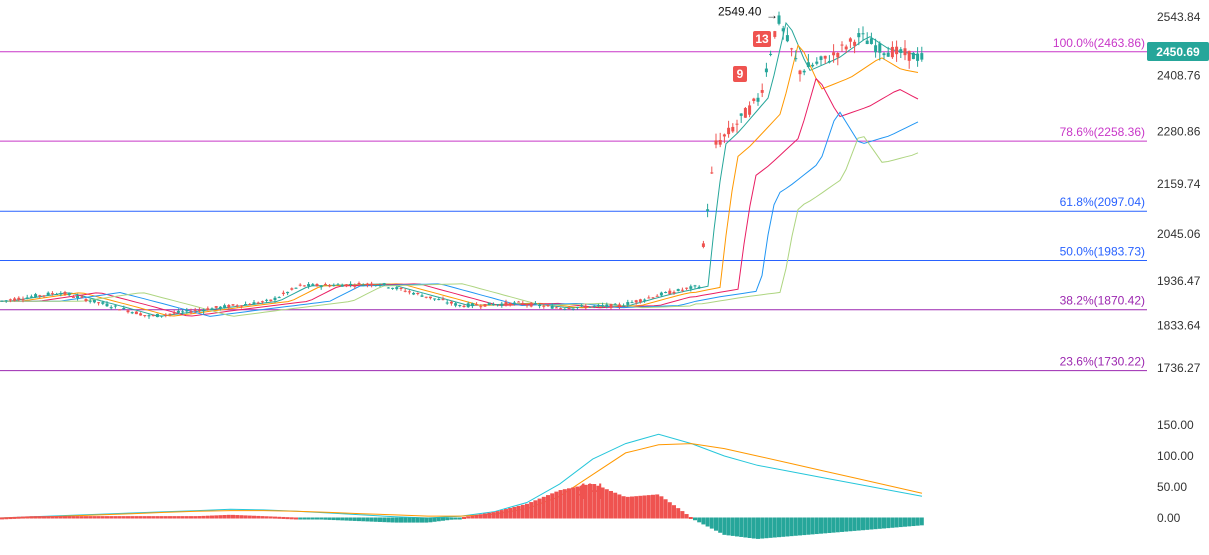  Describe the element at coordinates (1169, 518) in the screenshot. I see `macd-tick-label-3: 0.00` at that location.